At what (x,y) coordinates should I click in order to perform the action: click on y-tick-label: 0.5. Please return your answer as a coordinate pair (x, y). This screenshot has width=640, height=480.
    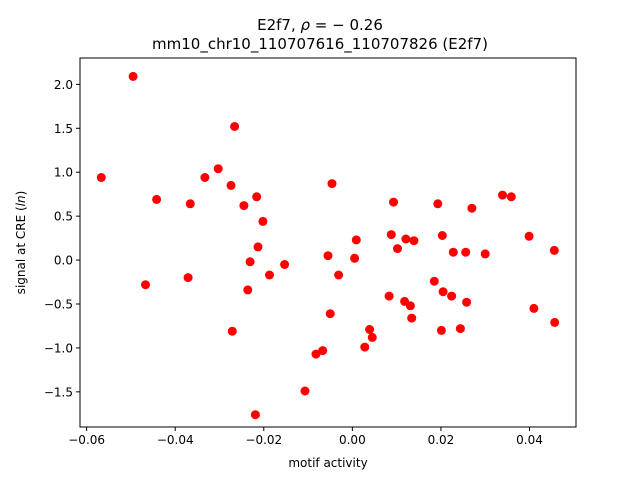
    Looking at the image, I should click on (63, 217).